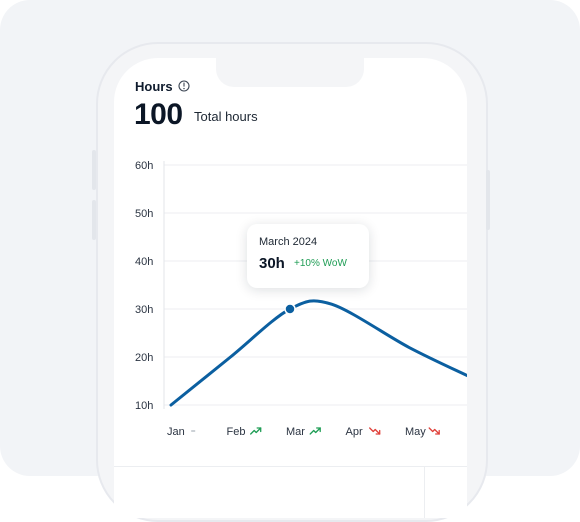  Describe the element at coordinates (415, 432) in the screenshot. I see `x-tick-label: May` at that location.